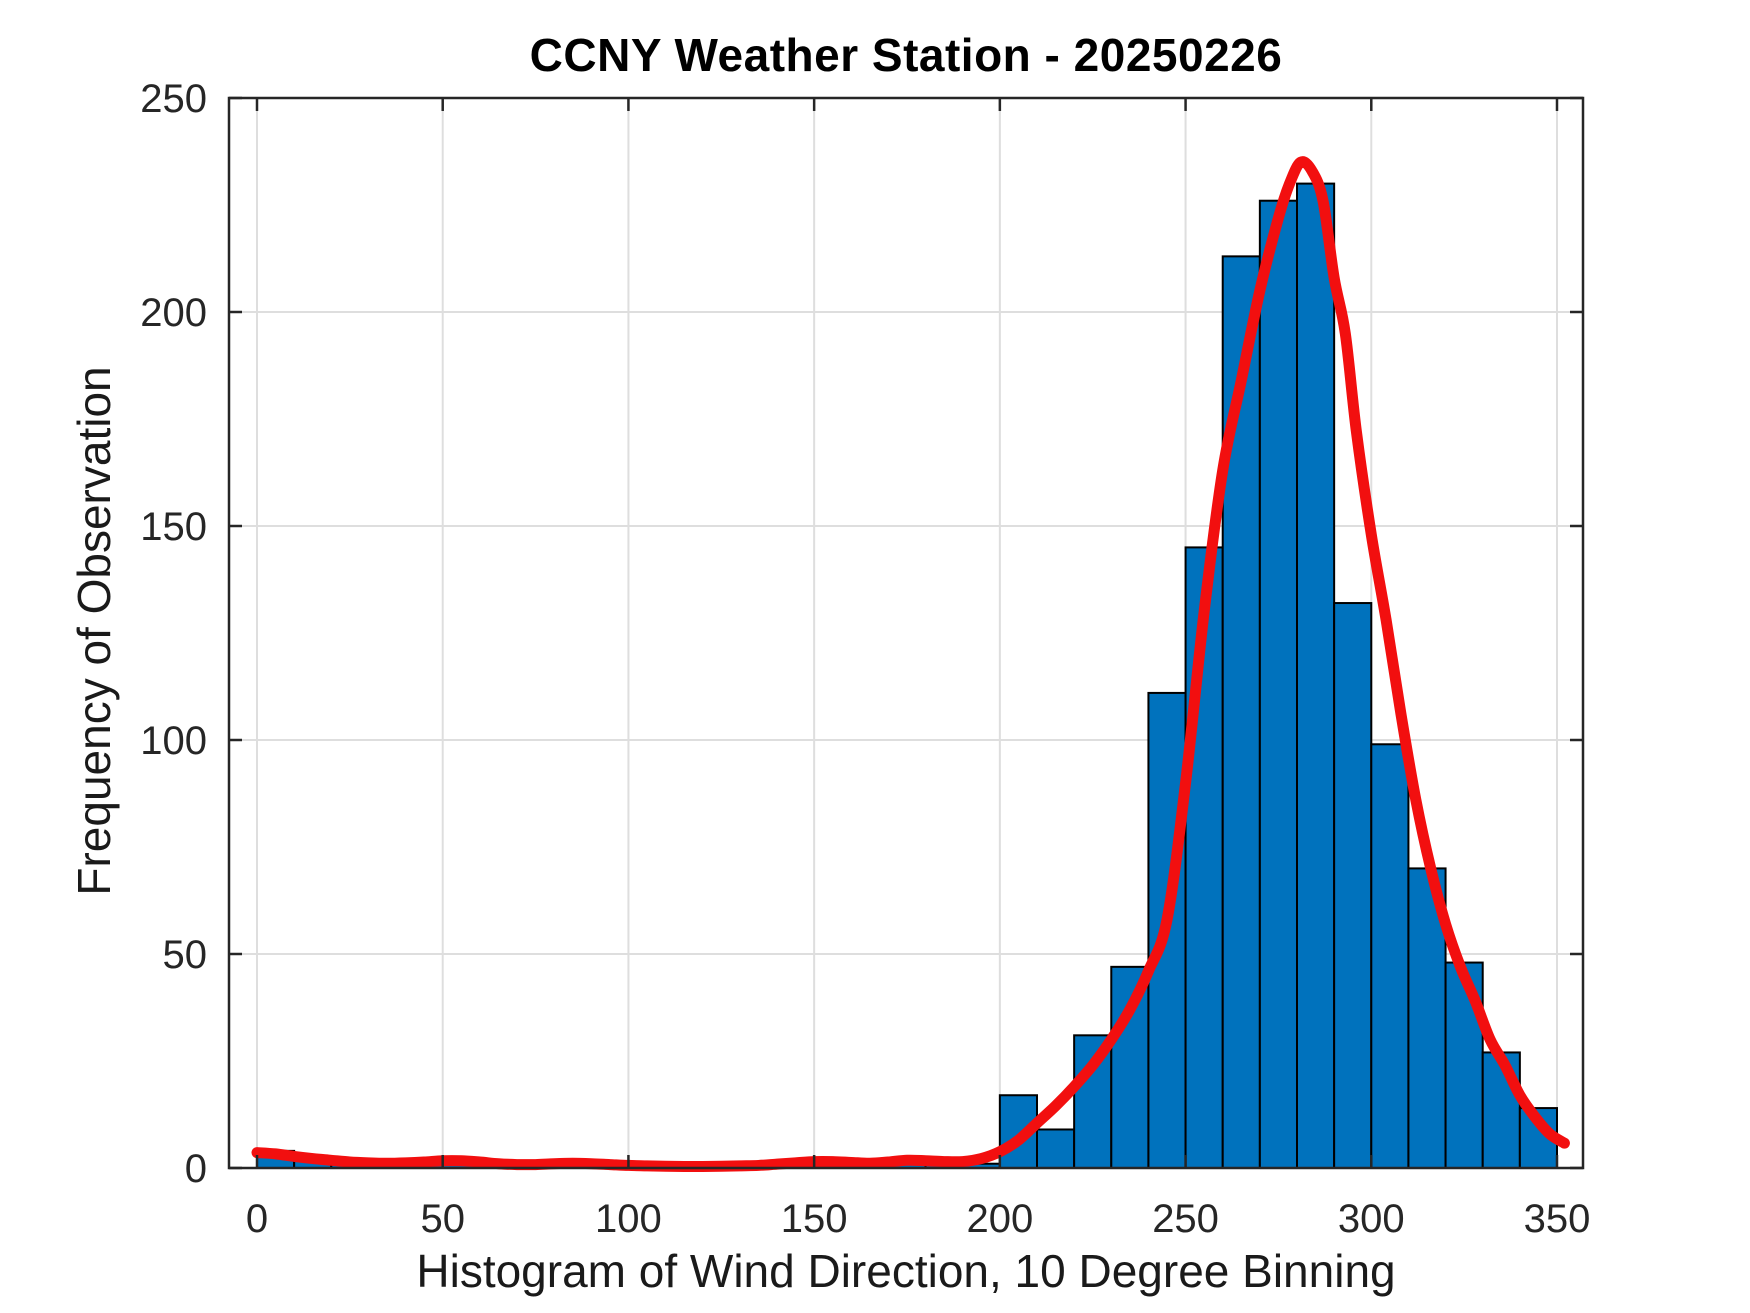 The image size is (1750, 1313). I want to click on x-tick-label: 50, so click(442, 1219).